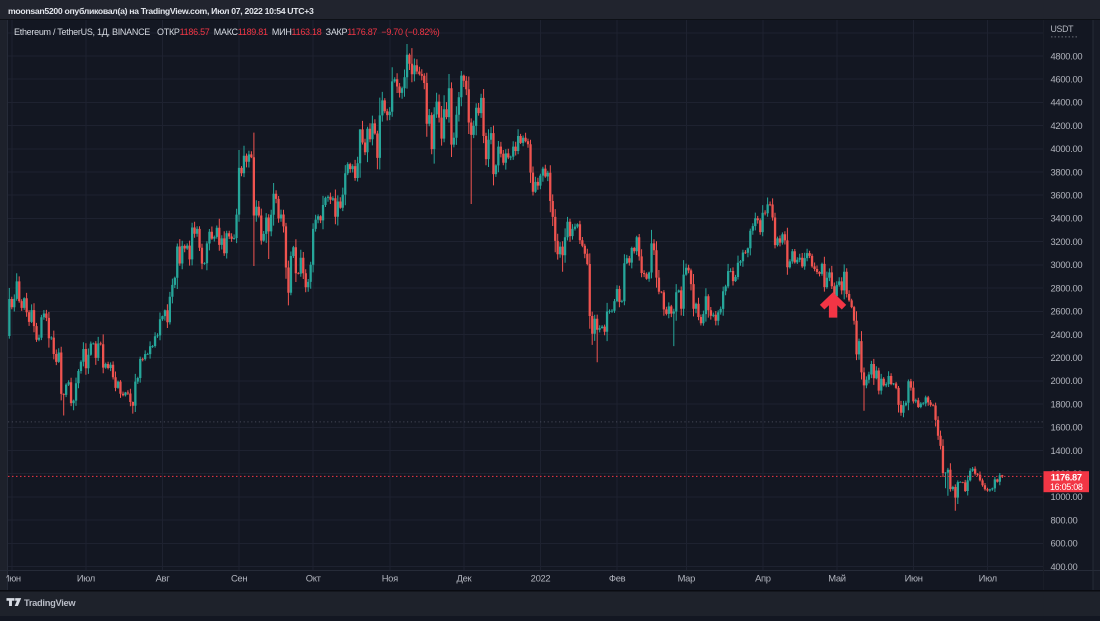  What do you see at coordinates (1067, 264) in the screenshot?
I see `svg-text: 3000.00` at bounding box center [1067, 264].